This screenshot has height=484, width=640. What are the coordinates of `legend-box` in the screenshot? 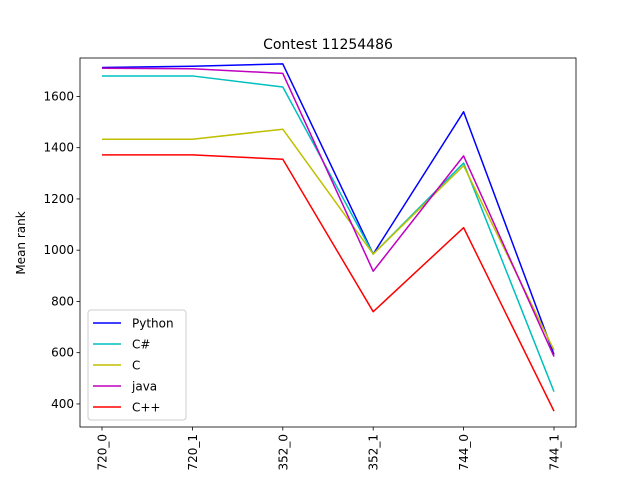 It's located at (137, 365).